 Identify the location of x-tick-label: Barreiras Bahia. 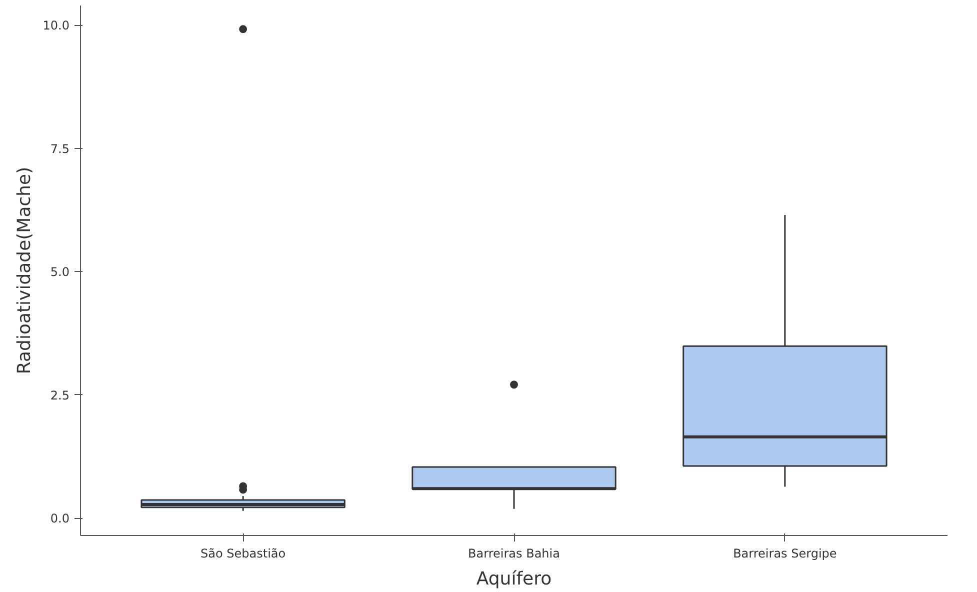
(514, 553).